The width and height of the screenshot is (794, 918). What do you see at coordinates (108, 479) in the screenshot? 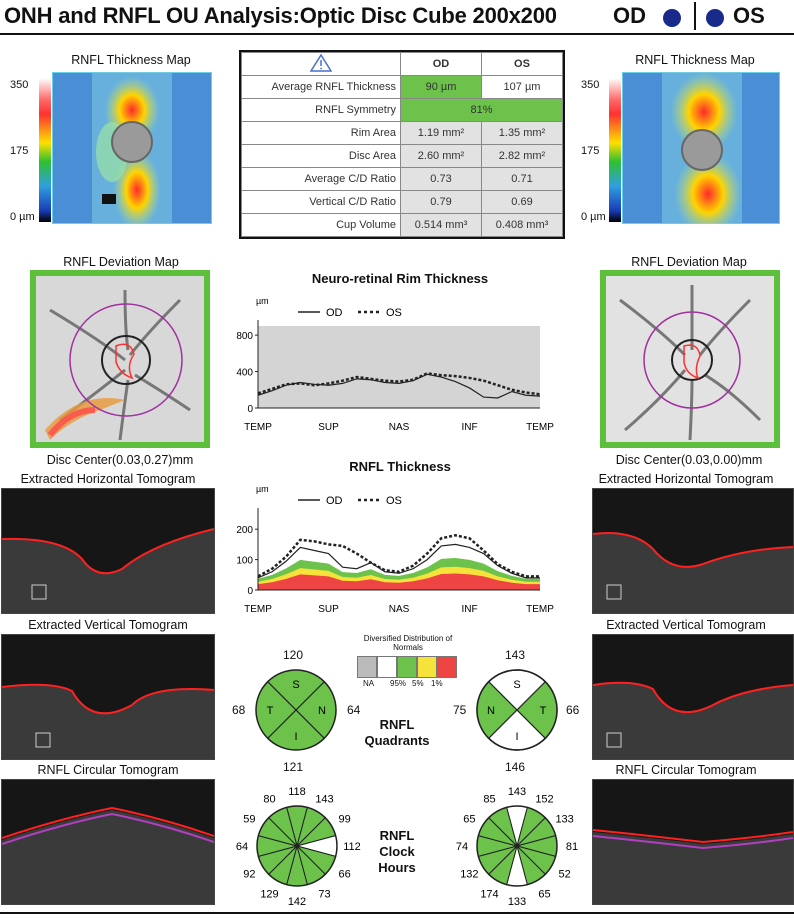
I see `horizontal-tomogram-title-od: Extracted Horizontal Tomogram` at bounding box center [108, 479].